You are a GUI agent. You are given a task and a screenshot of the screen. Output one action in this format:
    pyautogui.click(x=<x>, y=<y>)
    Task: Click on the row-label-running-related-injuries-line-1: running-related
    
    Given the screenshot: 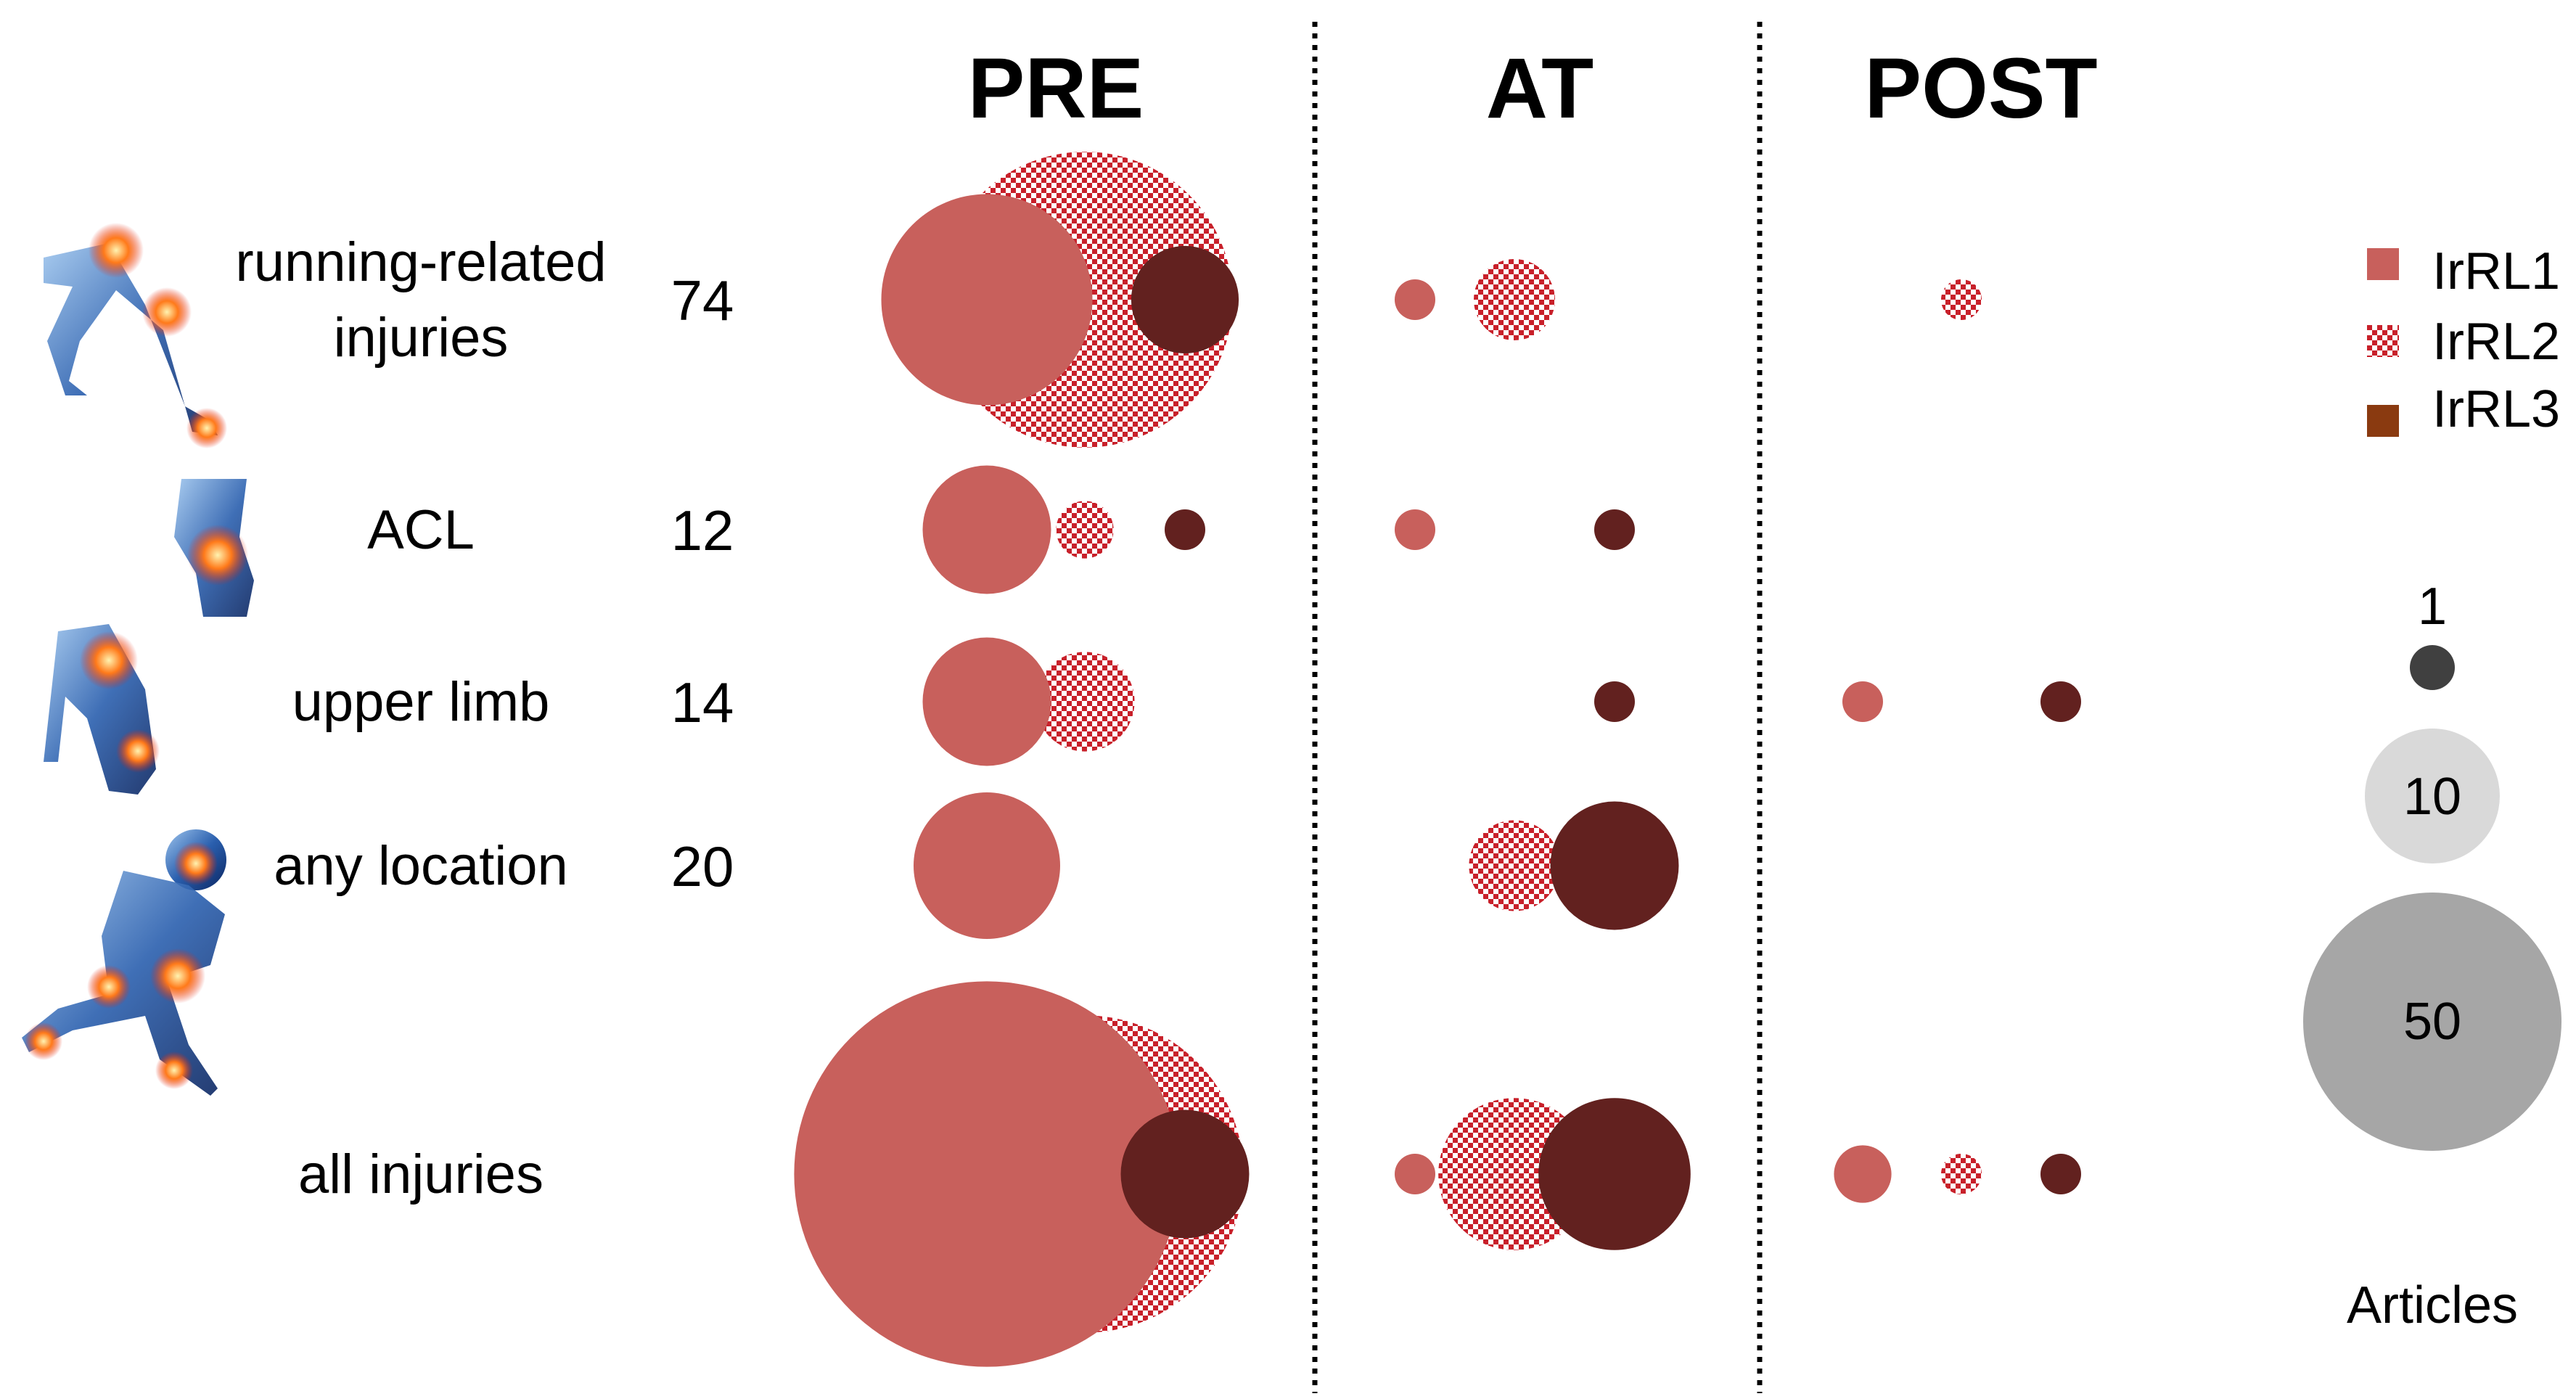 What is the action you would take?
    pyautogui.click(x=420, y=262)
    